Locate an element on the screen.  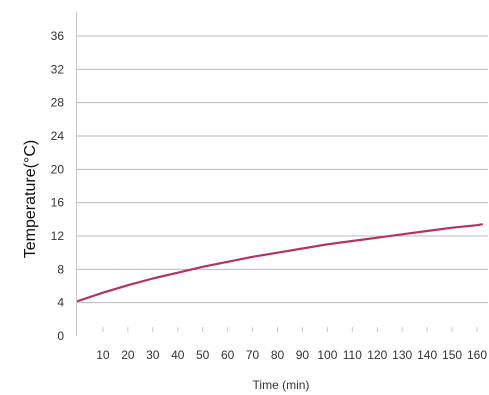
x-tick-label: 140 is located at coordinates (427, 355).